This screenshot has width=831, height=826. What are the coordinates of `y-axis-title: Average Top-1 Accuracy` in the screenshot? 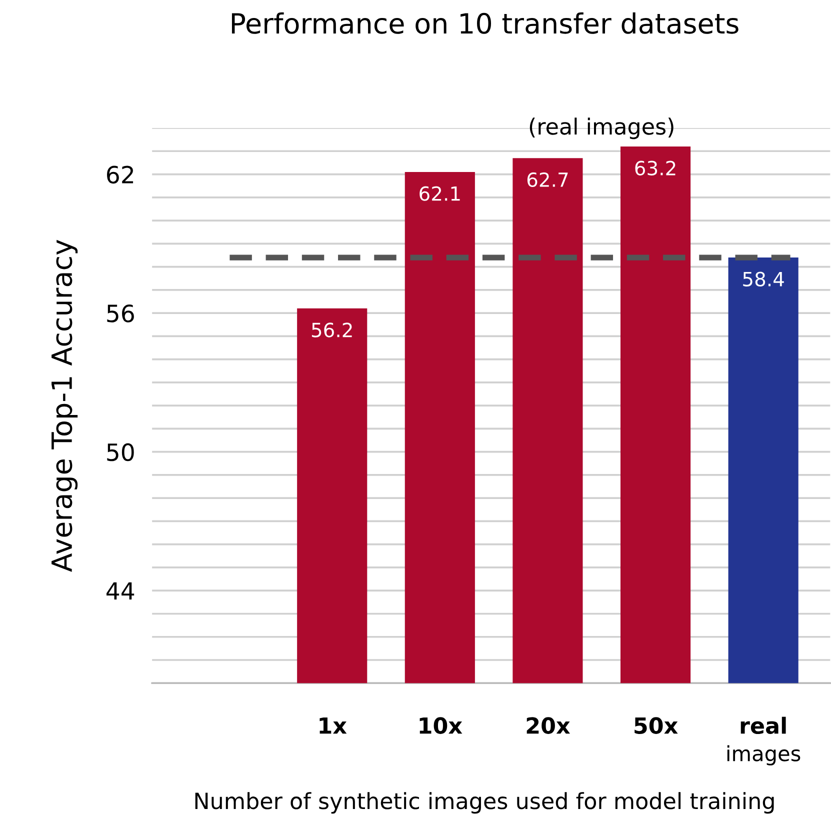 It's located at (65, 406).